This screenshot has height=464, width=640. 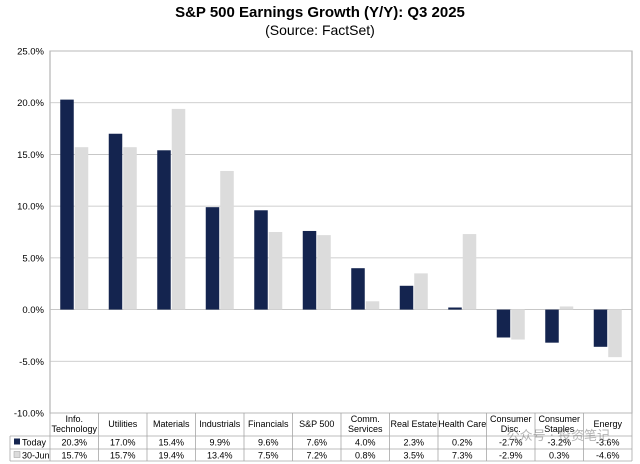 I want to click on data-label: -3.6%, so click(x=608, y=443).